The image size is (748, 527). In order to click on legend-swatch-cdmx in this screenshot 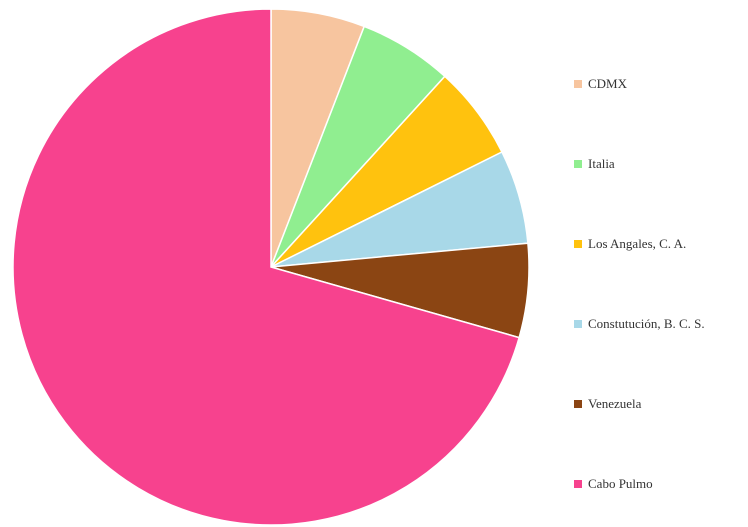, I will do `click(578, 84)`.